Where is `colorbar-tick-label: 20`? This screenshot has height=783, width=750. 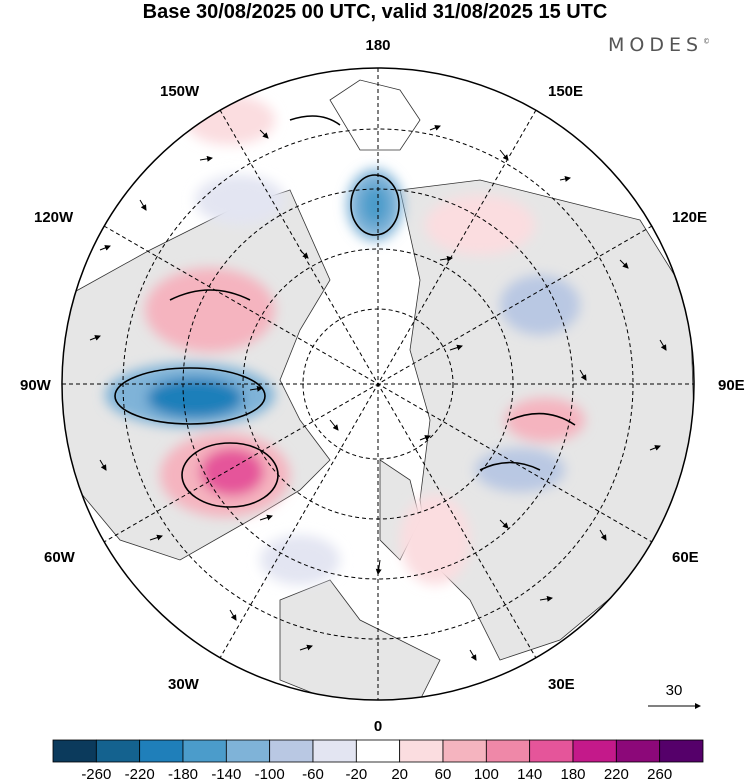
colorbar-tick-label: 20 is located at coordinates (399, 774).